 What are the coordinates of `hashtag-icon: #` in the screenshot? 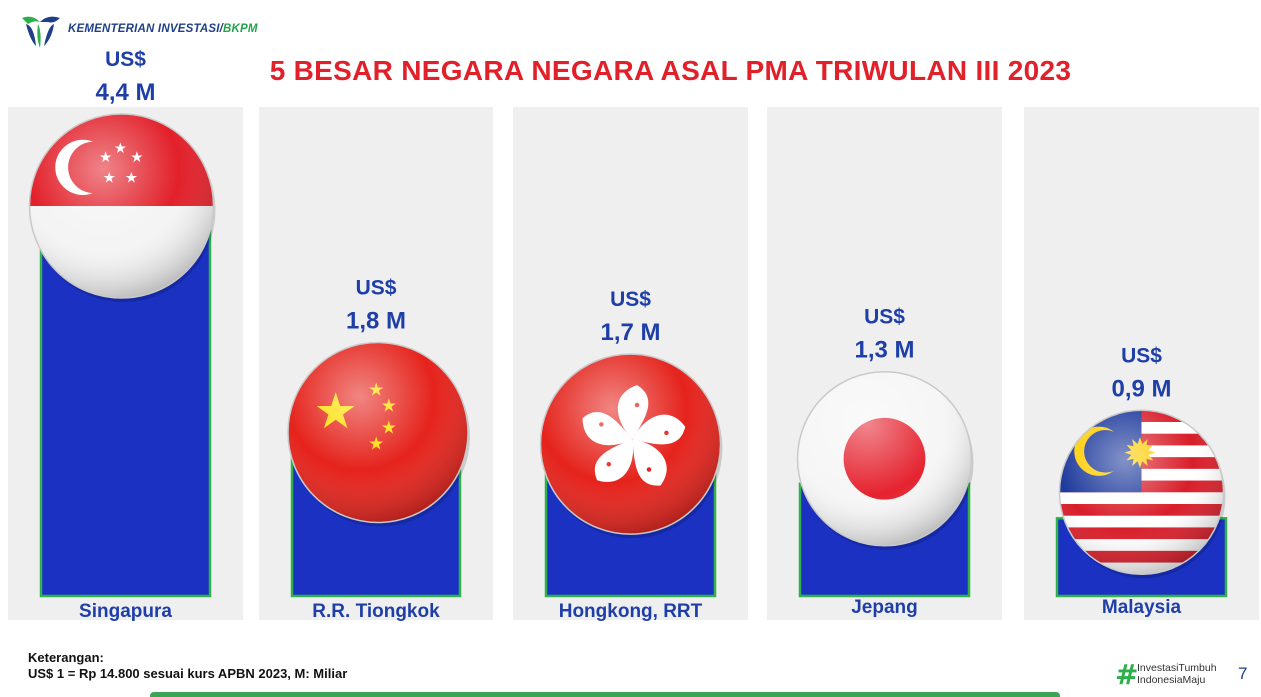 It's located at (1127, 674).